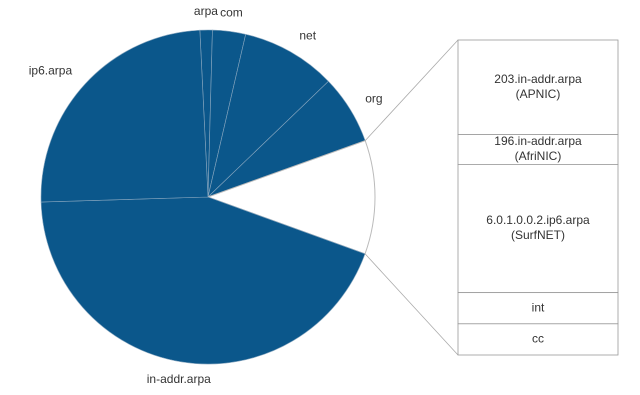  I want to click on bar-segment, so click(538, 339).